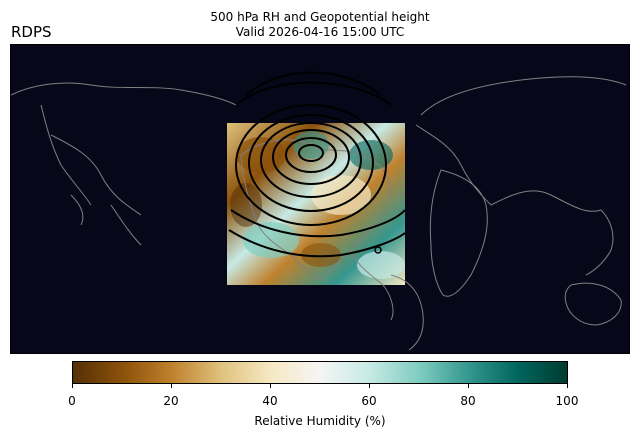  What do you see at coordinates (320, 17) in the screenshot?
I see `plot-title-line1: 500 hPa RH and Geopotential height` at bounding box center [320, 17].